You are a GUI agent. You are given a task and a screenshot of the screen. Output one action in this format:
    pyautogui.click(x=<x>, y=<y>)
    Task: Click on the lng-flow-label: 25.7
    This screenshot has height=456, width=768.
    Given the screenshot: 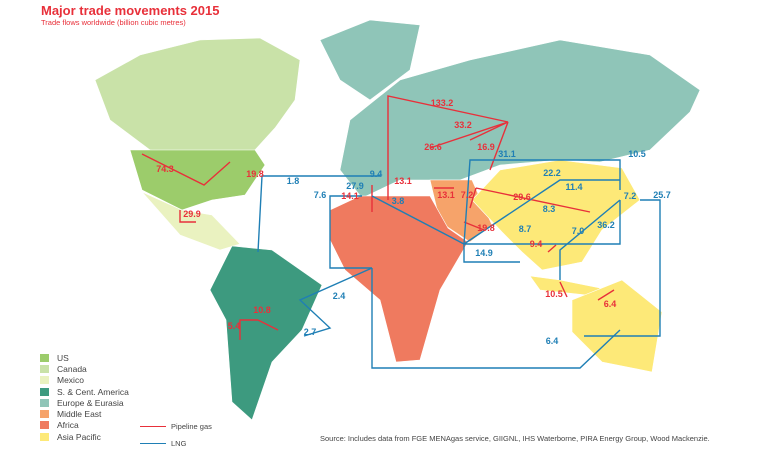 What is the action you would take?
    pyautogui.click(x=662, y=195)
    